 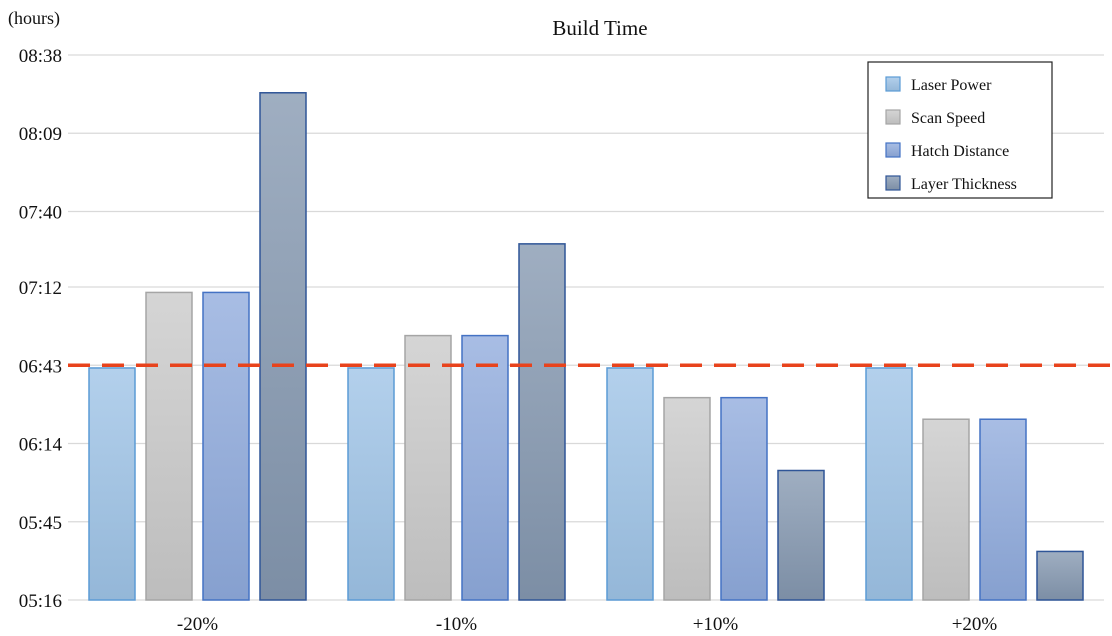 What do you see at coordinates (960, 151) in the screenshot?
I see `legend-label: Hatch Distance` at bounding box center [960, 151].